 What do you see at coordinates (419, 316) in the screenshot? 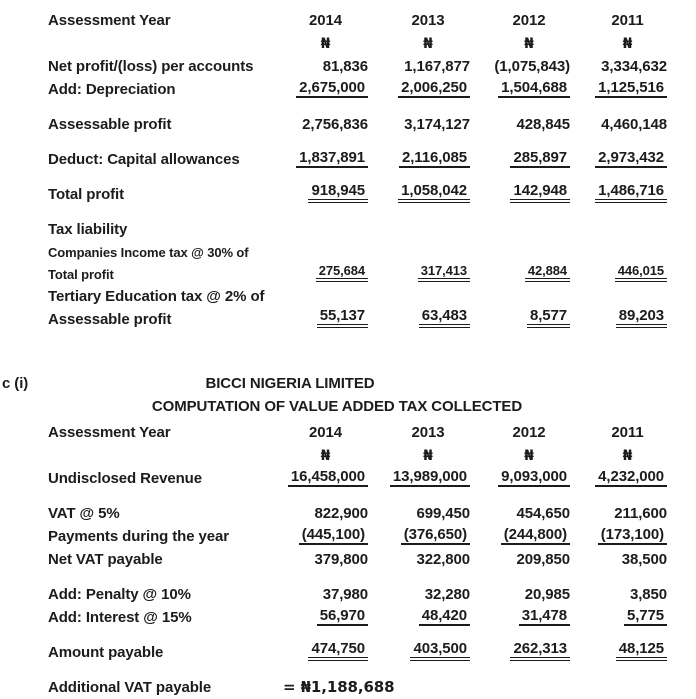
I see `cell-value: 63,483` at bounding box center [419, 316].